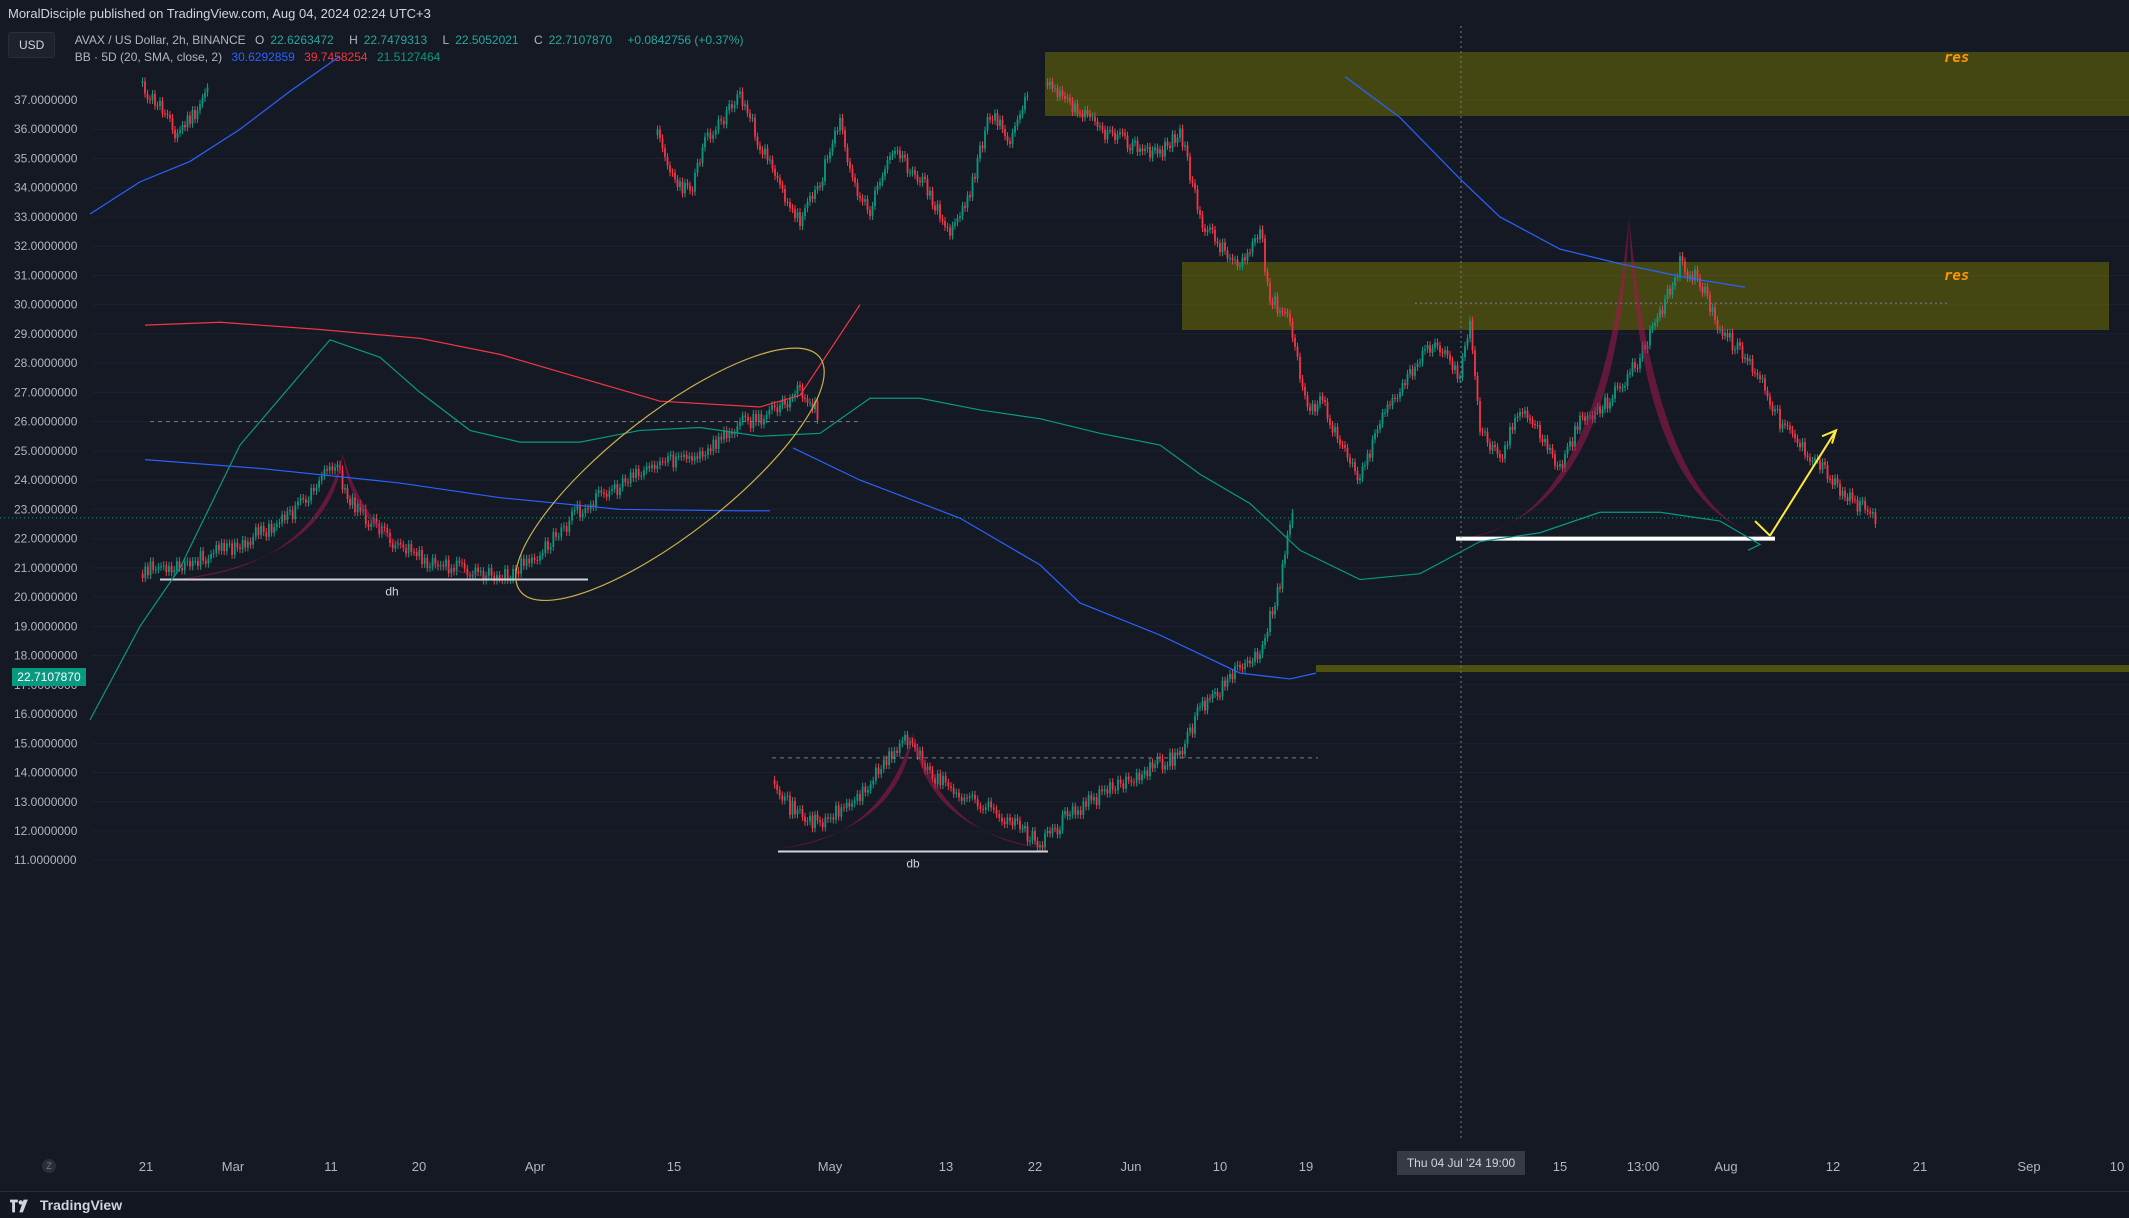 This screenshot has height=1218, width=2129. What do you see at coordinates (1762, 528) in the screenshot?
I see `projection-arrow-tail` at bounding box center [1762, 528].